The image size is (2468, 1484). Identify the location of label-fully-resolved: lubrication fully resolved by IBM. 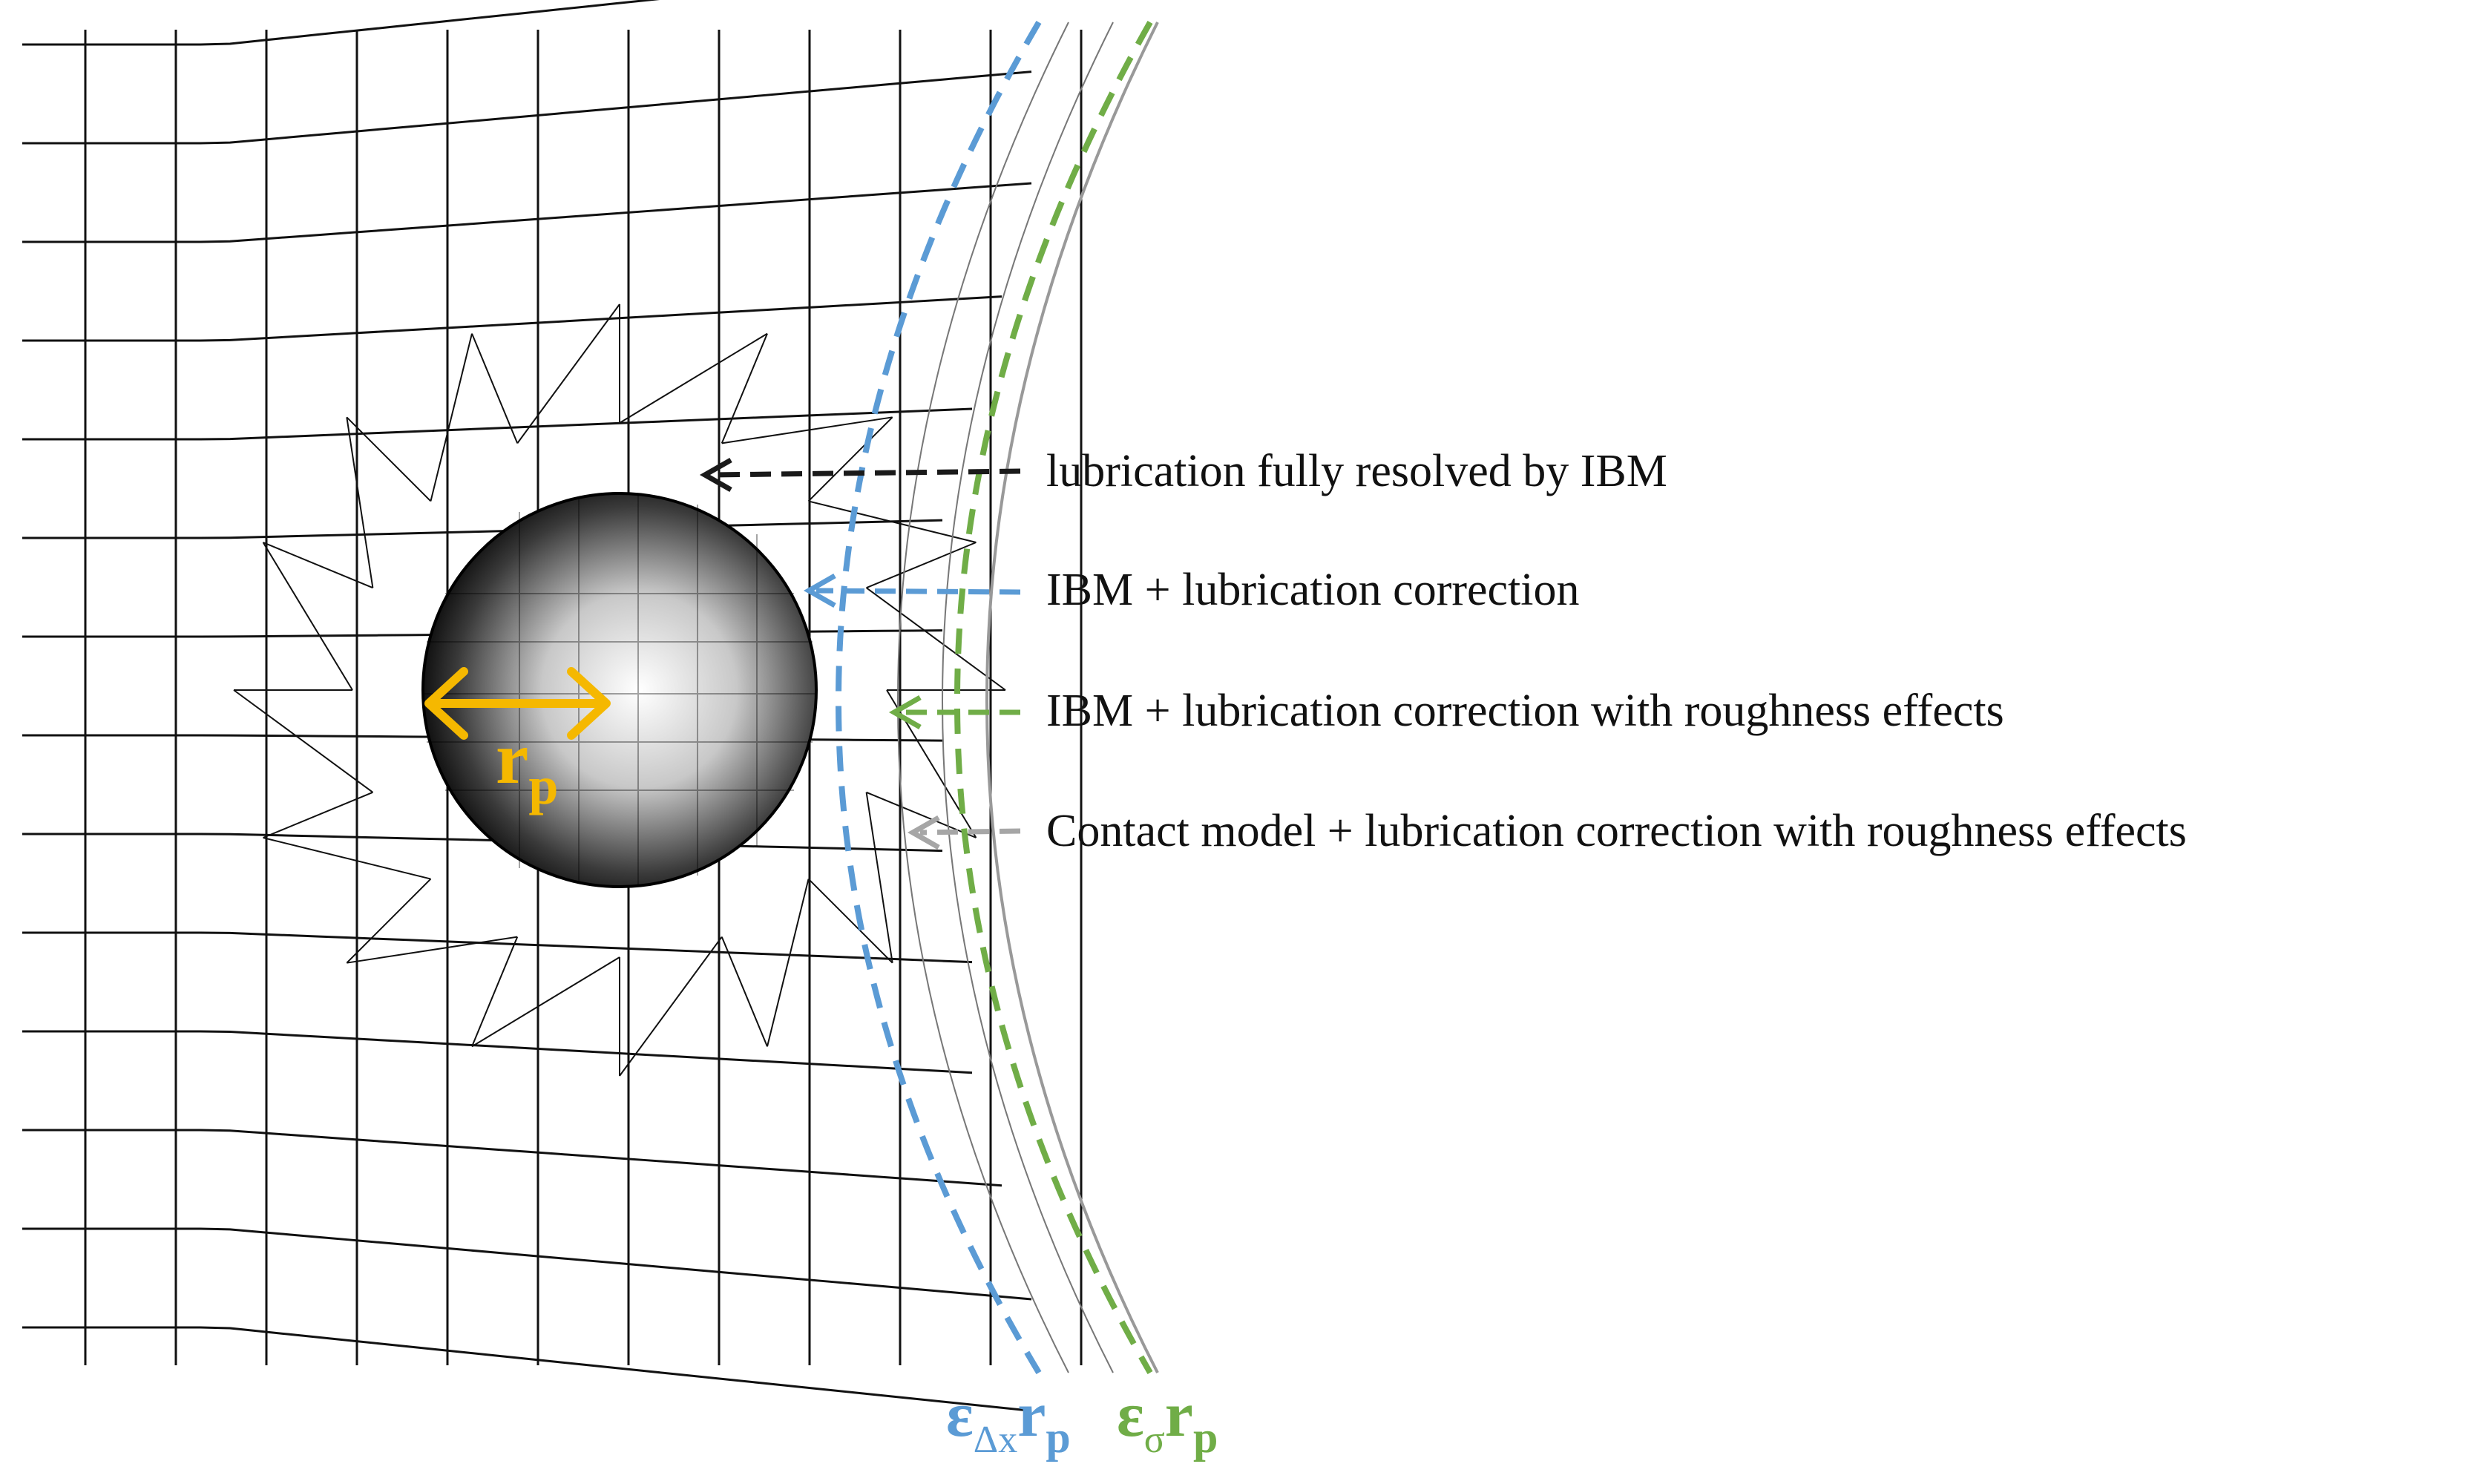
(1356, 471).